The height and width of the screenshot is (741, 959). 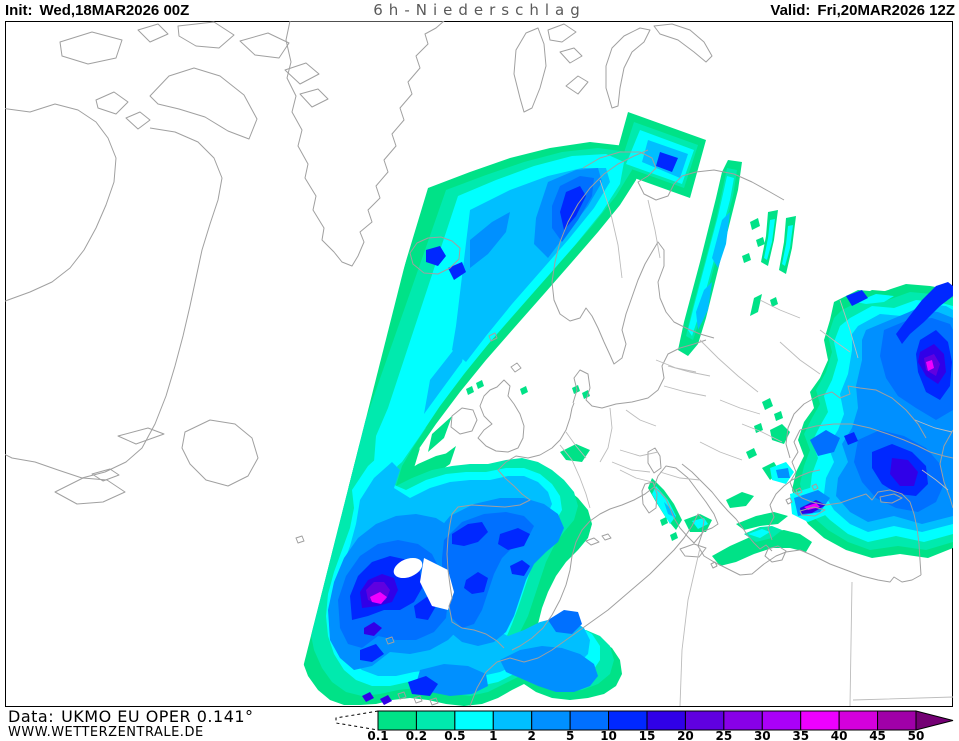 What do you see at coordinates (800, 735) in the screenshot?
I see `scale-tick-label: 35` at bounding box center [800, 735].